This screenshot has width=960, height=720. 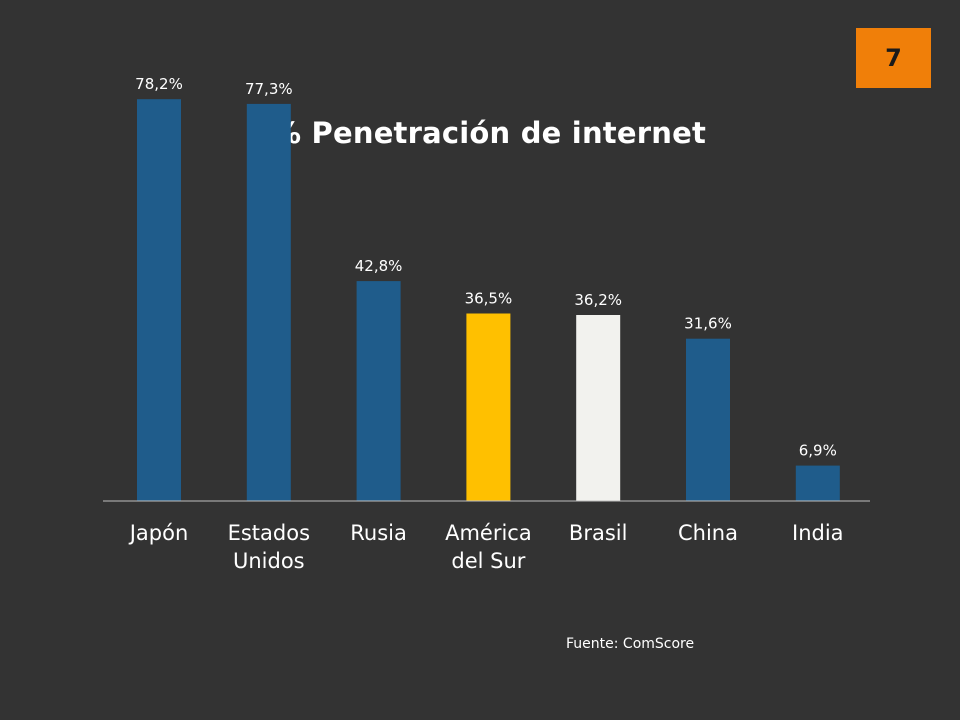 I want to click on category-label-line: Estados, so click(x=269, y=533).